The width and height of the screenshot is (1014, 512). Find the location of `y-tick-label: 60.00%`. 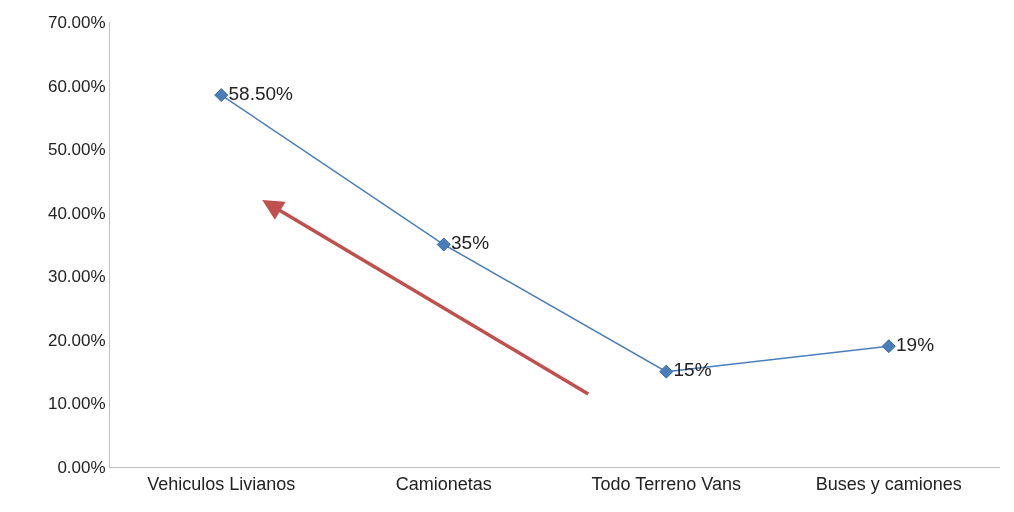

y-tick-label: 60.00% is located at coordinates (76, 86).